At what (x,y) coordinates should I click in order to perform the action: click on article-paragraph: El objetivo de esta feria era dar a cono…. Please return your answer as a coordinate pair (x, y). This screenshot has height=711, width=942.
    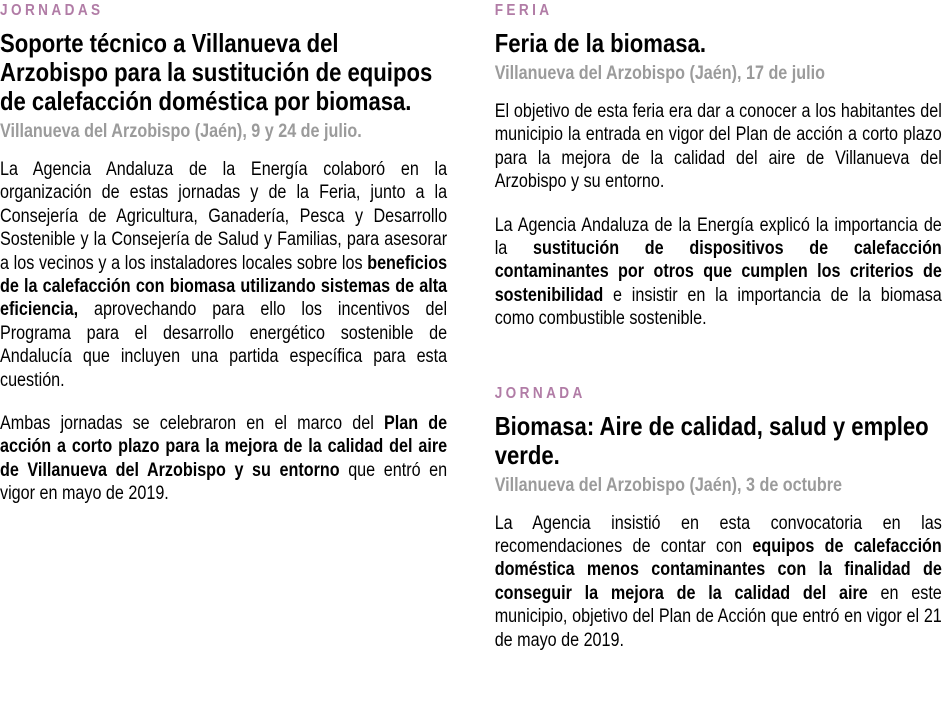
    Looking at the image, I should click on (718, 147).